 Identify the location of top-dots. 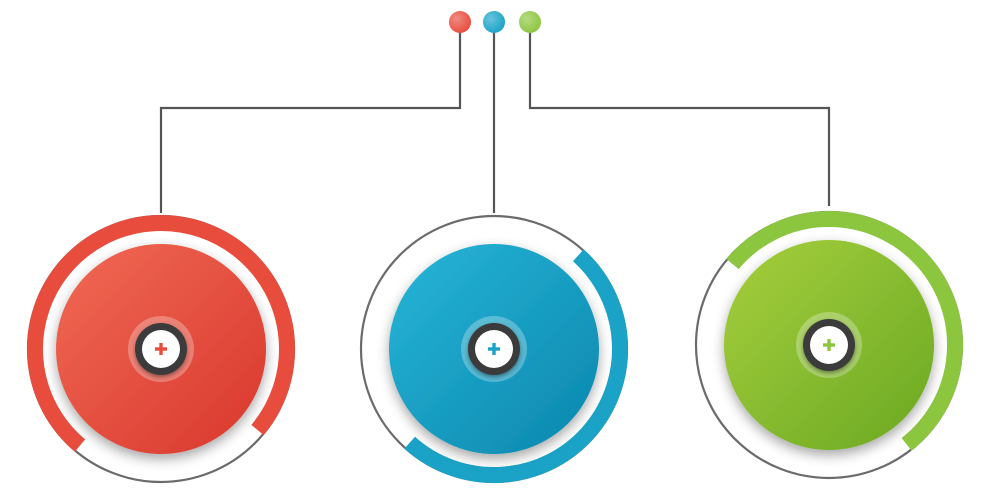
(495, 22).